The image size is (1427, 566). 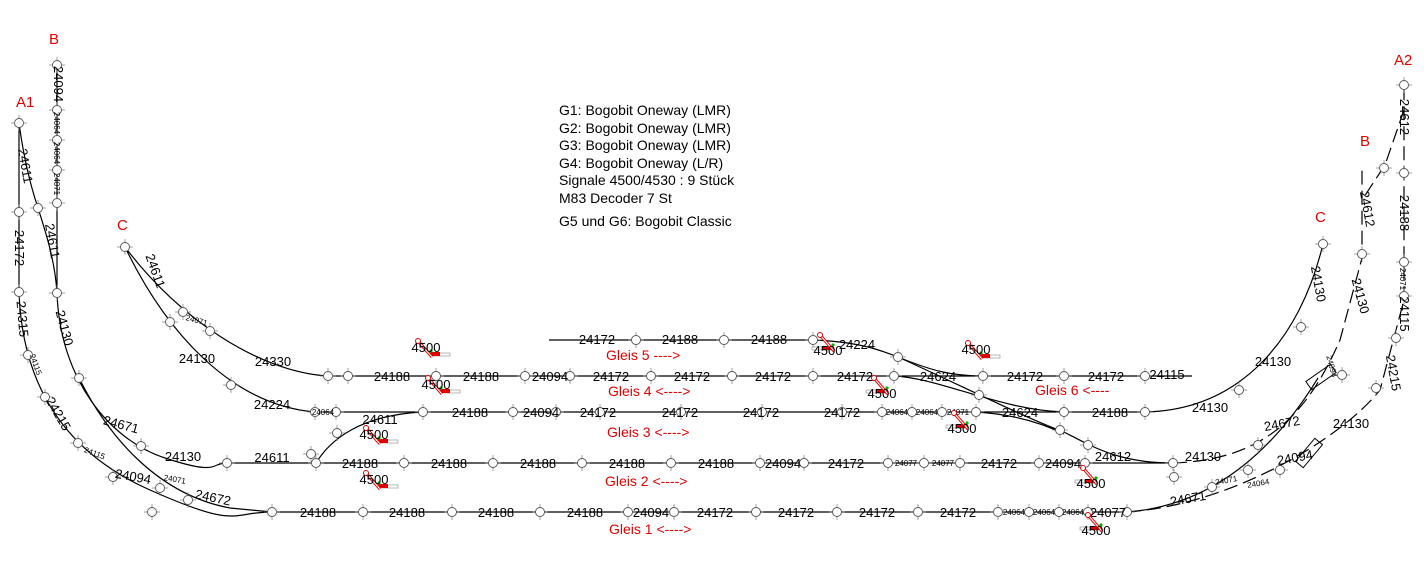 What do you see at coordinates (1367, 209) in the screenshot?
I see `track-piece-label: 24612` at bounding box center [1367, 209].